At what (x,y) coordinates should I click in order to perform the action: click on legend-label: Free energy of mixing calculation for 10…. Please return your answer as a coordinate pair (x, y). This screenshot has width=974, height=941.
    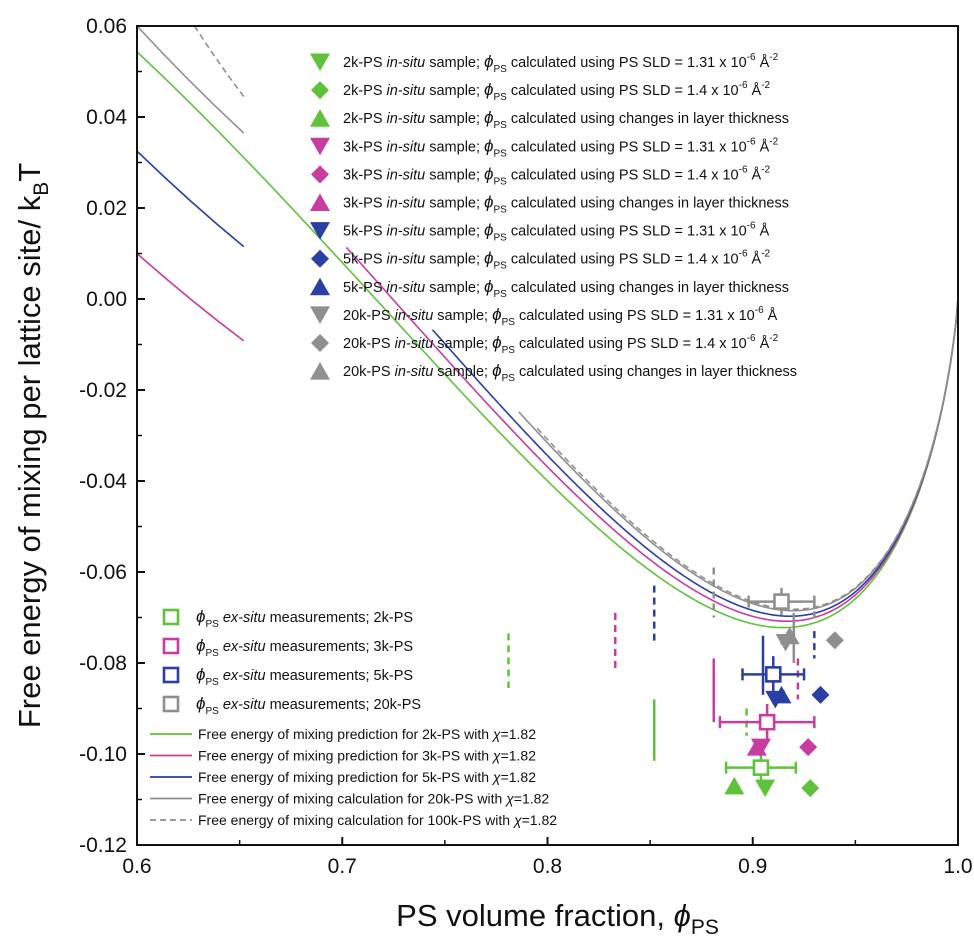
    Looking at the image, I should click on (377, 820).